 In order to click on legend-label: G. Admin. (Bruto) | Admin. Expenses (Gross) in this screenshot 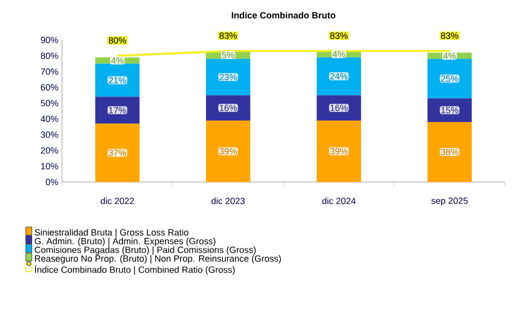, I will do `click(125, 242)`.